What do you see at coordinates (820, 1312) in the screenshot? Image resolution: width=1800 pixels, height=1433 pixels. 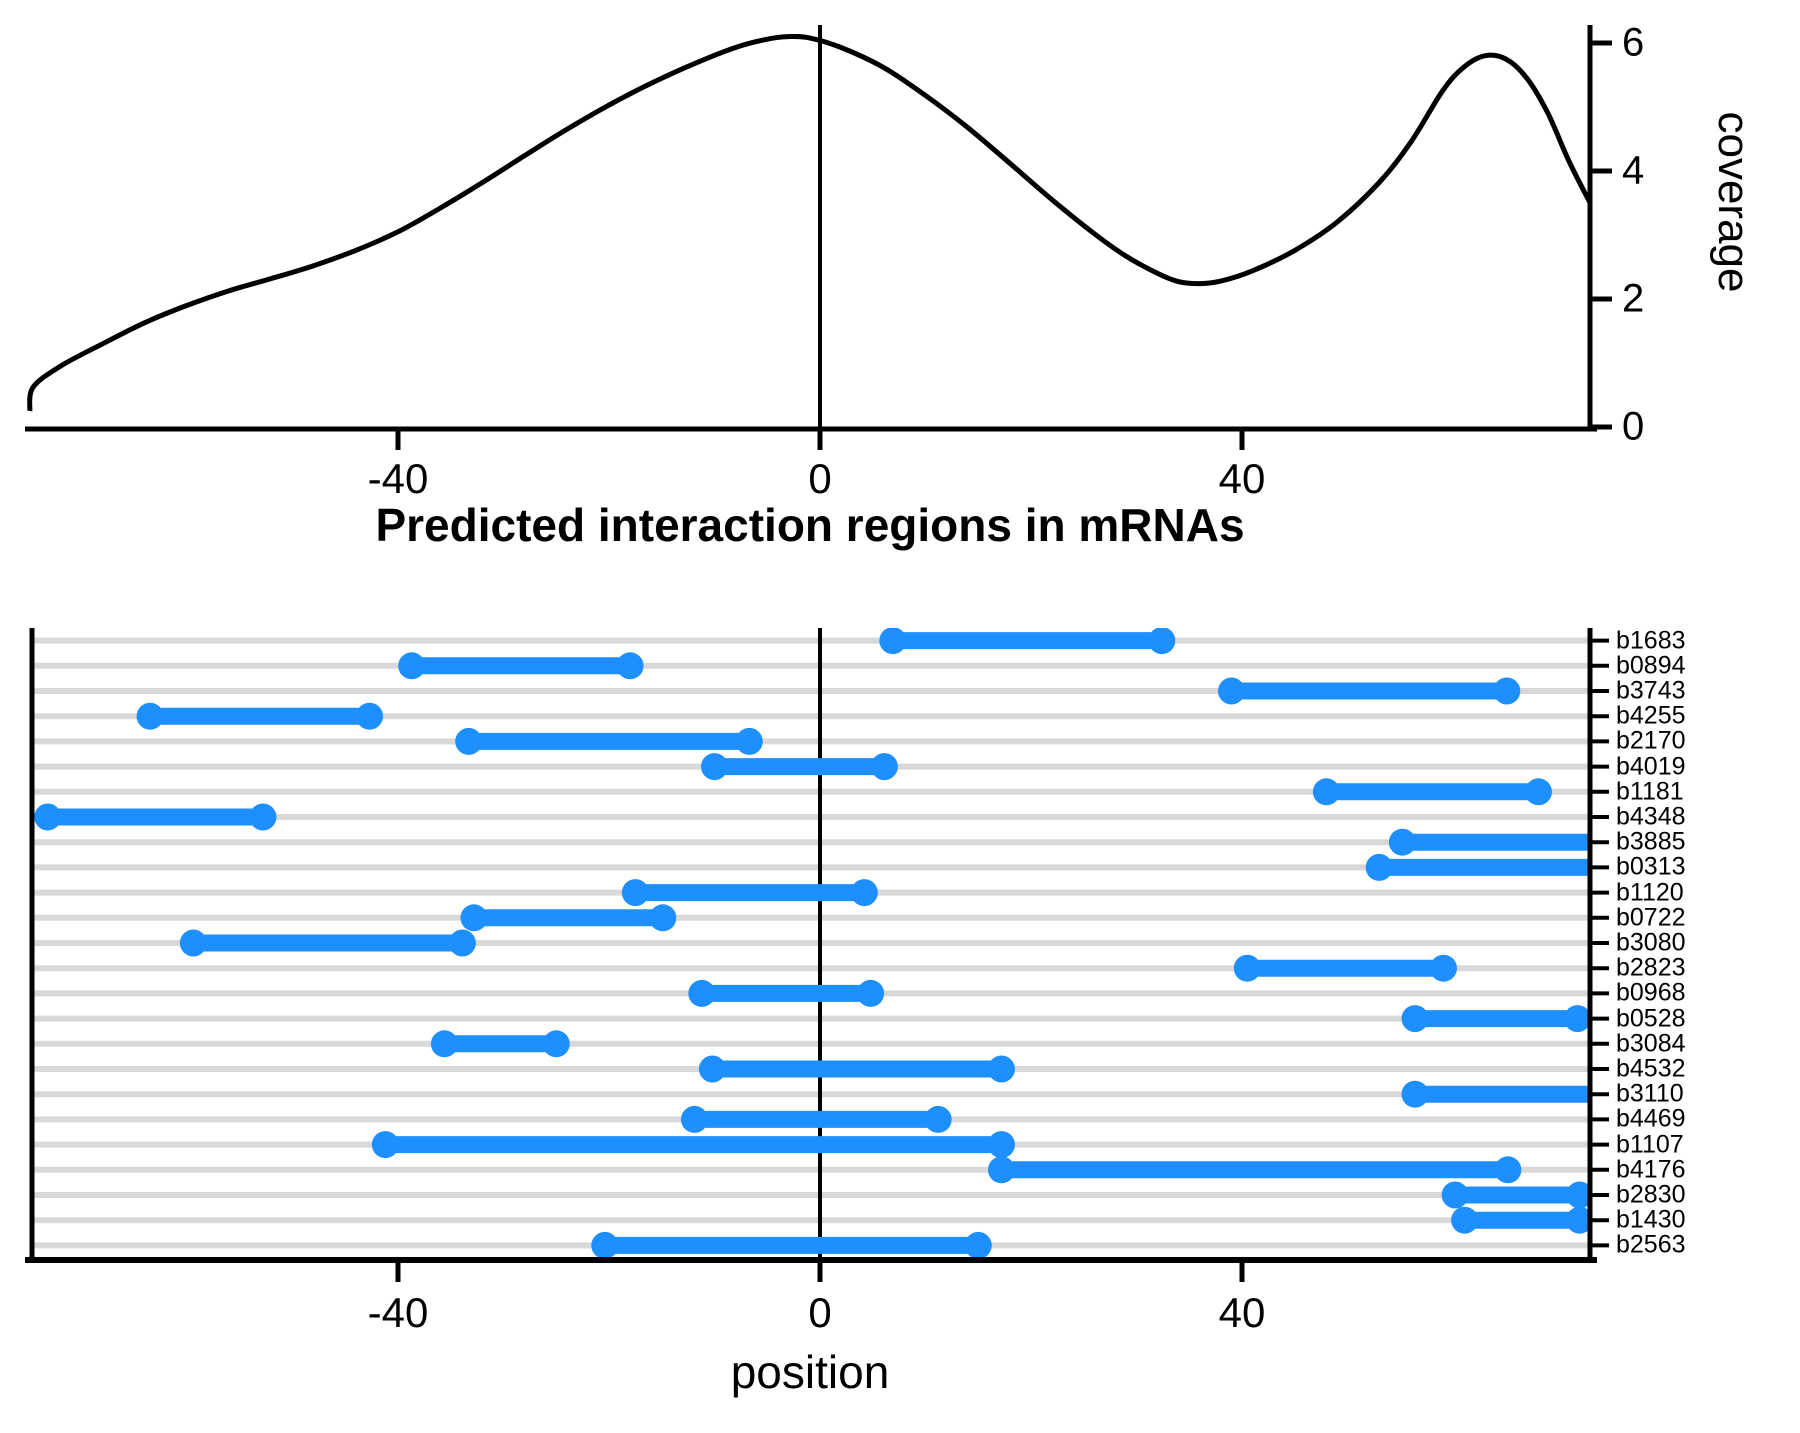 I see `bottom-xtick-label: 0` at bounding box center [820, 1312].